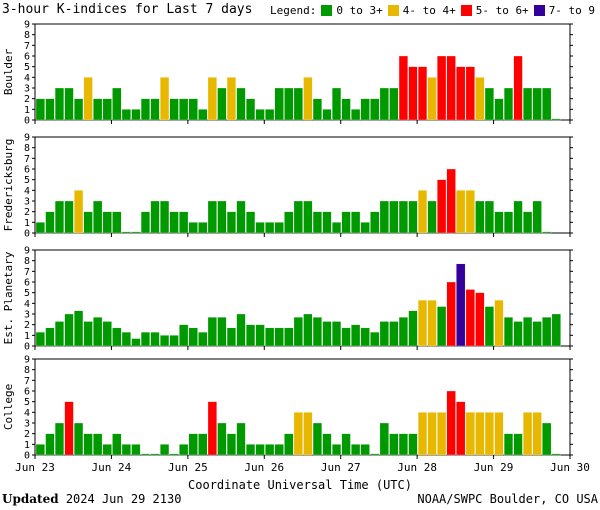 This screenshot has height=510, width=600. Describe the element at coordinates (127, 9) in the screenshot. I see `chart-title: 3-hour K-indices for Last 7 days` at that location.